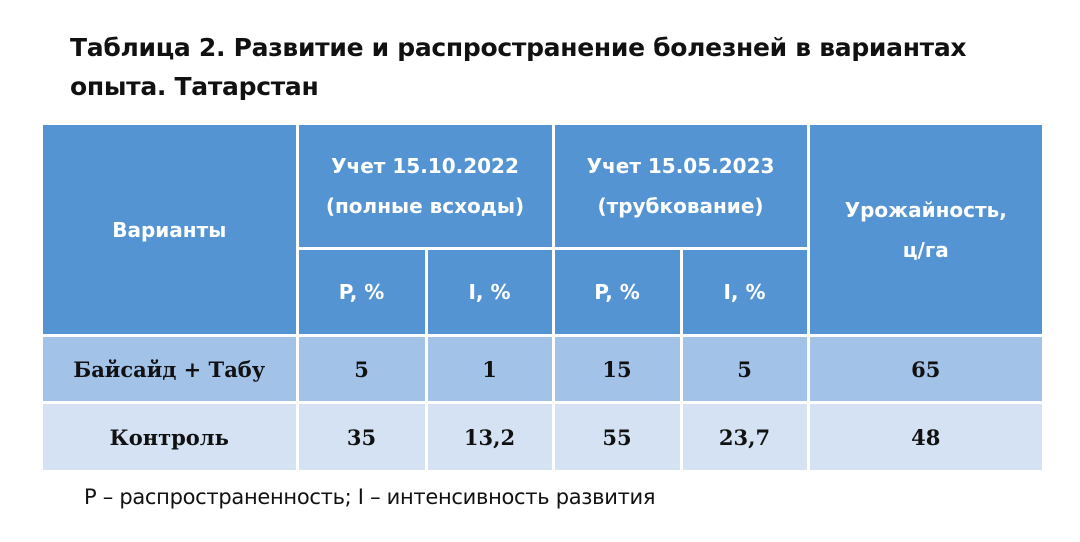 The width and height of the screenshot is (1080, 542). I want to click on header-i-2023: I, %, so click(744, 292).